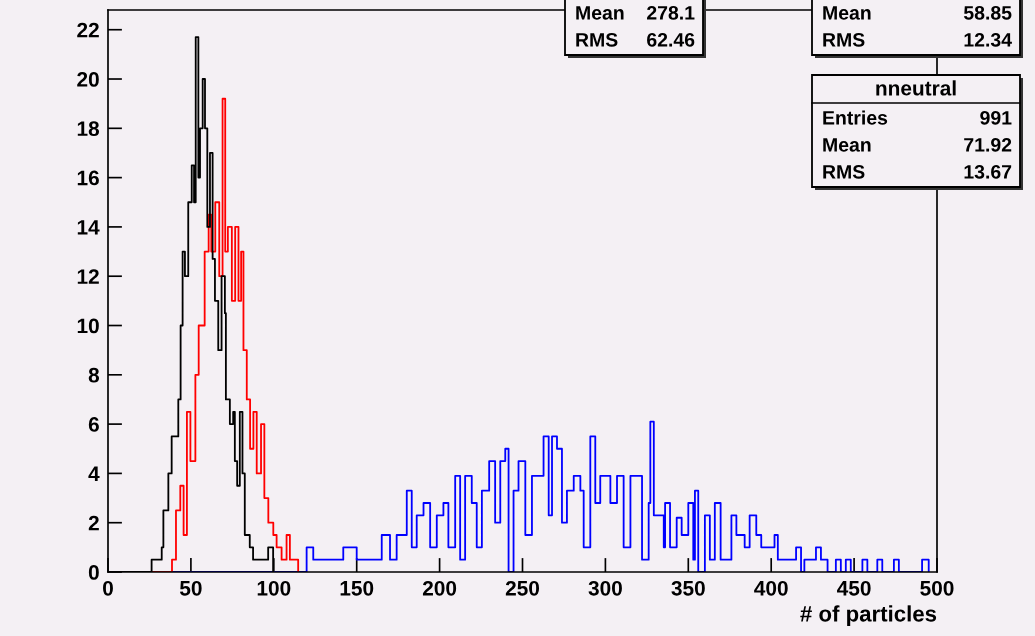 The width and height of the screenshot is (1035, 636). Describe the element at coordinates (635, 39) in the screenshot. I see `text: RMS 62.46` at that location.